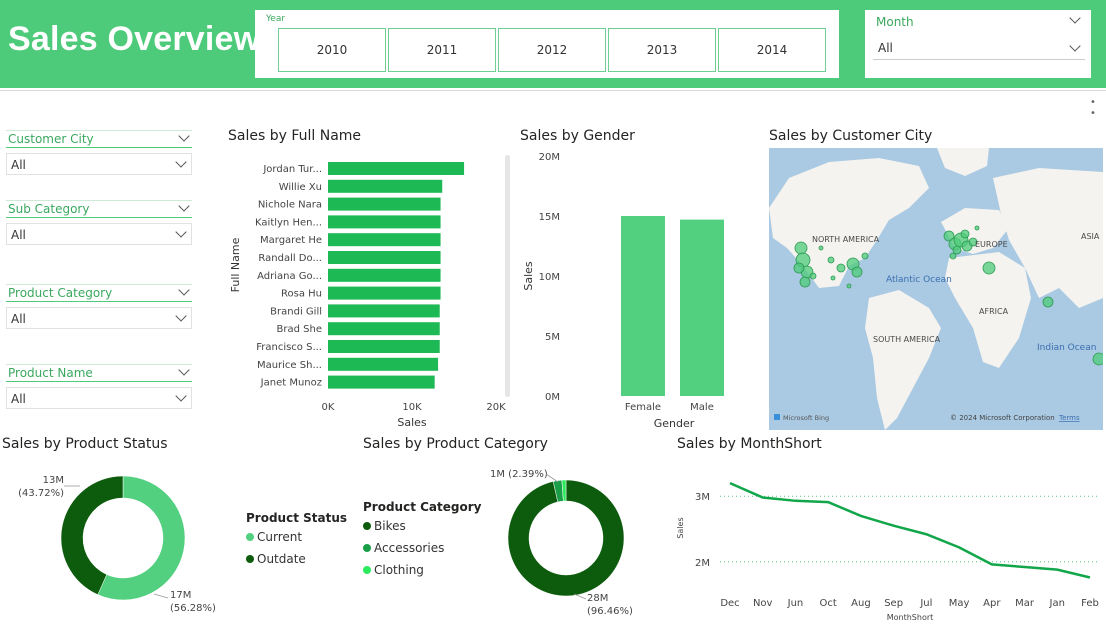  Describe the element at coordinates (549, 157) in the screenshot. I see `y-tick-label: 20M` at that location.